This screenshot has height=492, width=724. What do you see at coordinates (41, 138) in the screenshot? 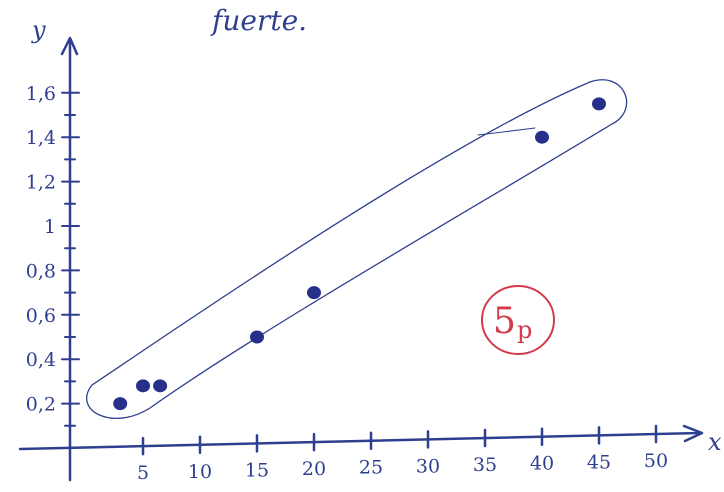
I see `y-tick-label: 1,4` at bounding box center [41, 138].